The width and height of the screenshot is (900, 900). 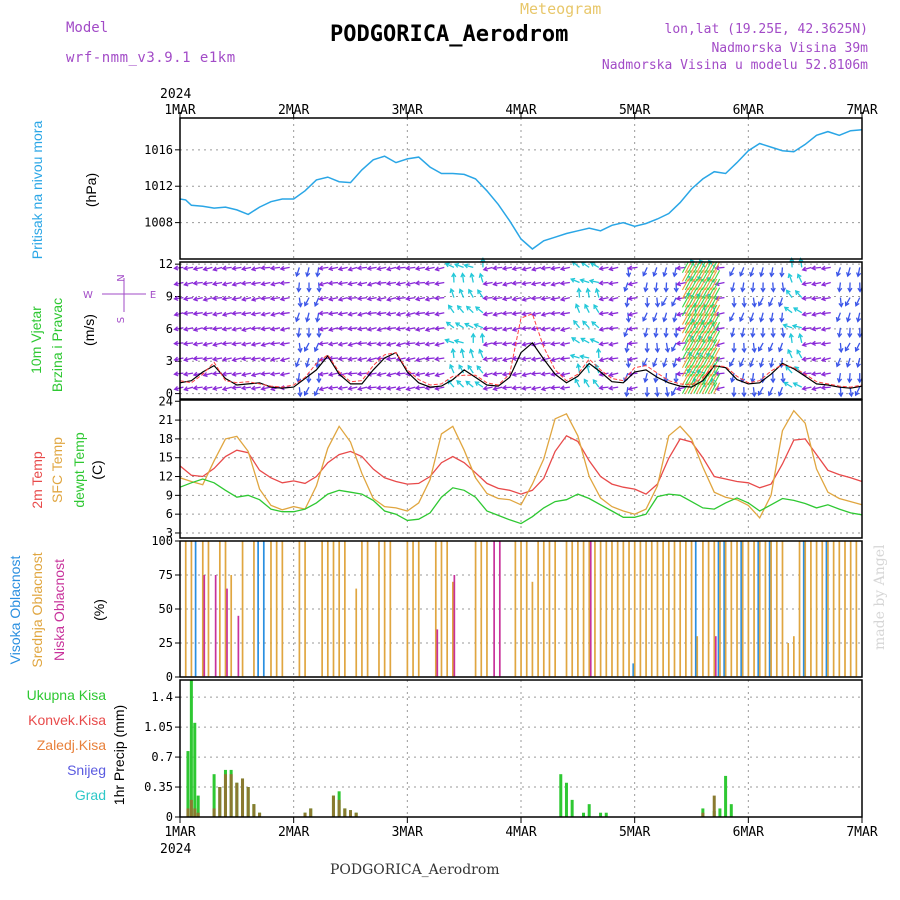 I want to click on ytick-label-clouds: 100, so click(x=162, y=541).